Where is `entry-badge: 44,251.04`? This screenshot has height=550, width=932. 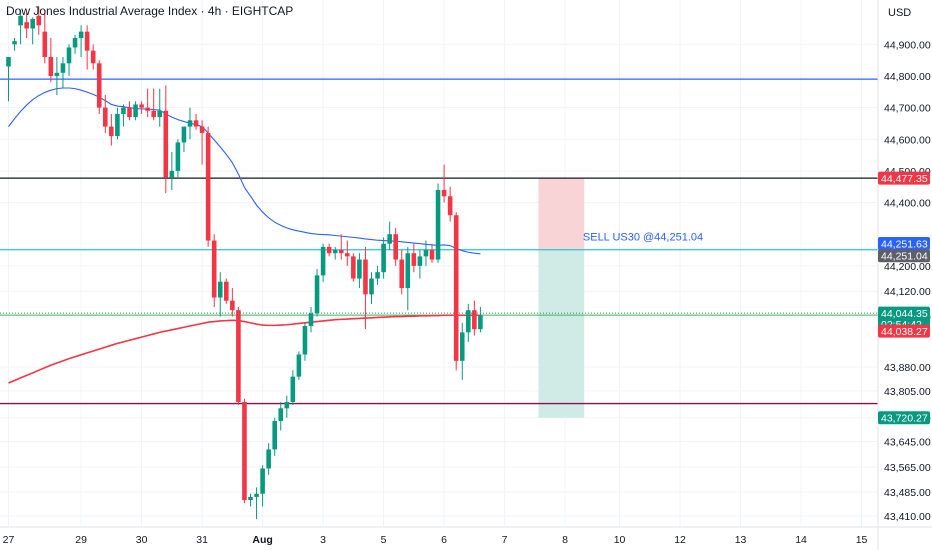 entry-badge: 44,251.04 is located at coordinates (904, 256).